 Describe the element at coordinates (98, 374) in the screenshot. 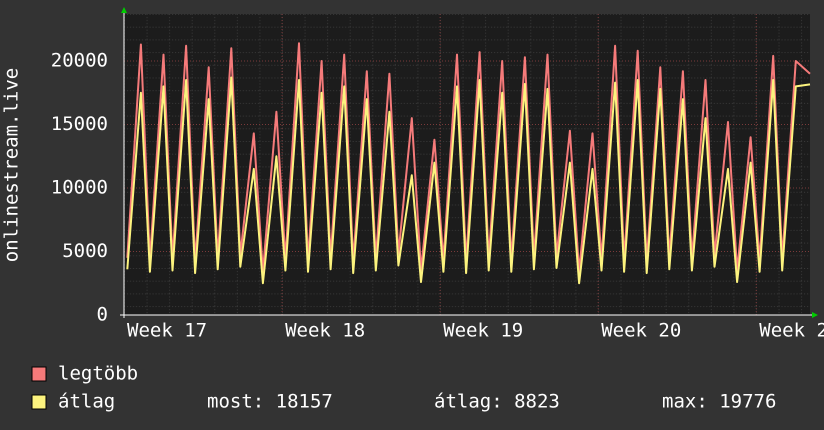

I see `legend-label: legtöbb` at that location.